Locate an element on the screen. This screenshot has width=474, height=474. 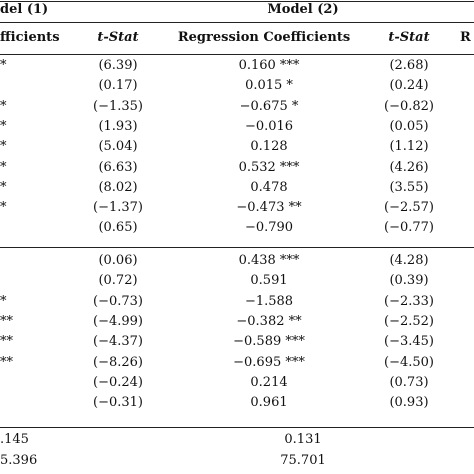
col-header-tstat-2: t-Stat is located at coordinates (409, 37).